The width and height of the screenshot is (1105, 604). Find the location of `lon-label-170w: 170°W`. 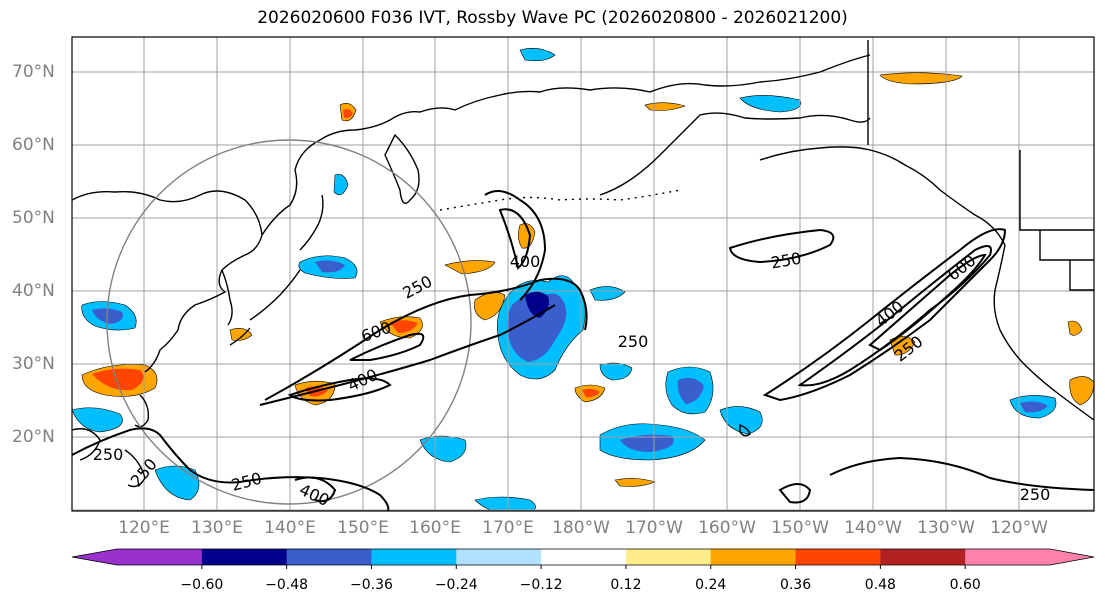

lon-label-170w: 170°W is located at coordinates (654, 528).